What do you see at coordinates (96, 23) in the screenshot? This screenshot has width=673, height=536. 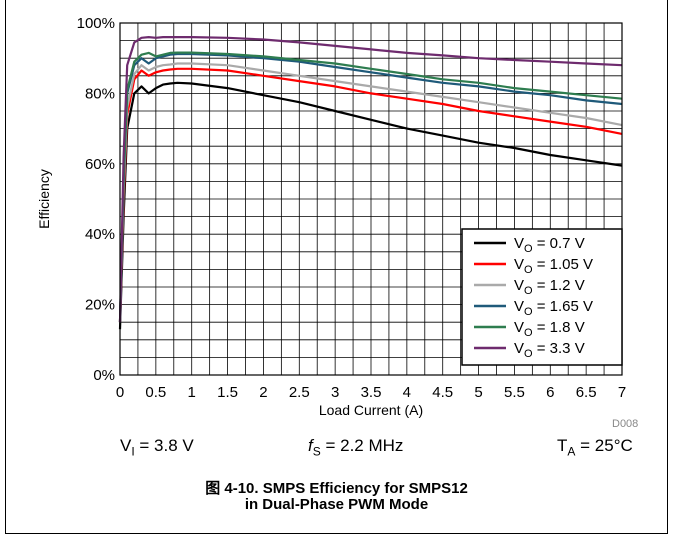 I see `y-tick-label: 100%` at bounding box center [96, 23].